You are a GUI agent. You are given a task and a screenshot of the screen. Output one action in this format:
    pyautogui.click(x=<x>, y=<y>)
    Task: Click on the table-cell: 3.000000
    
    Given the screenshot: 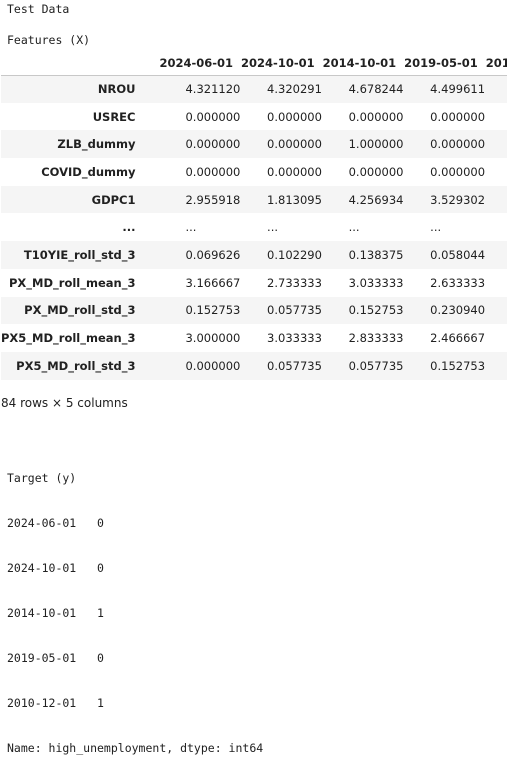 What is the action you would take?
    pyautogui.click(x=213, y=338)
    